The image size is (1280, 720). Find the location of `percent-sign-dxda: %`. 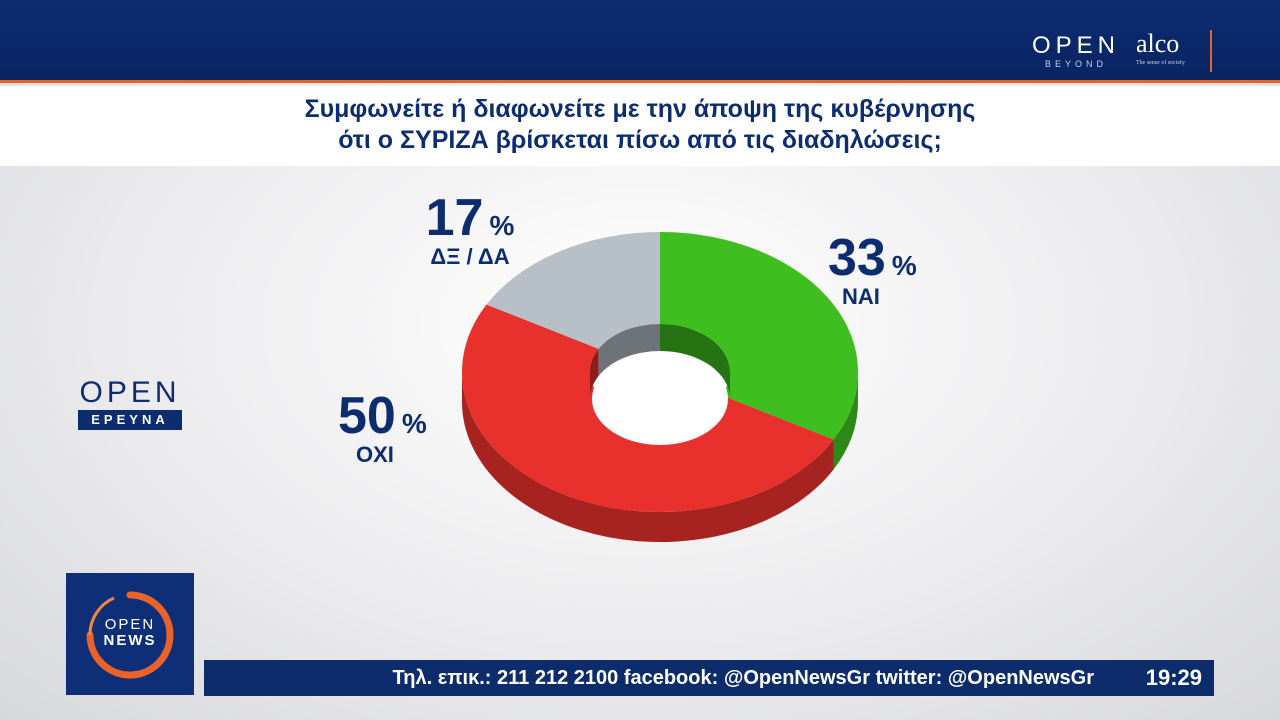

percent-sign-dxda: % is located at coordinates (502, 225).